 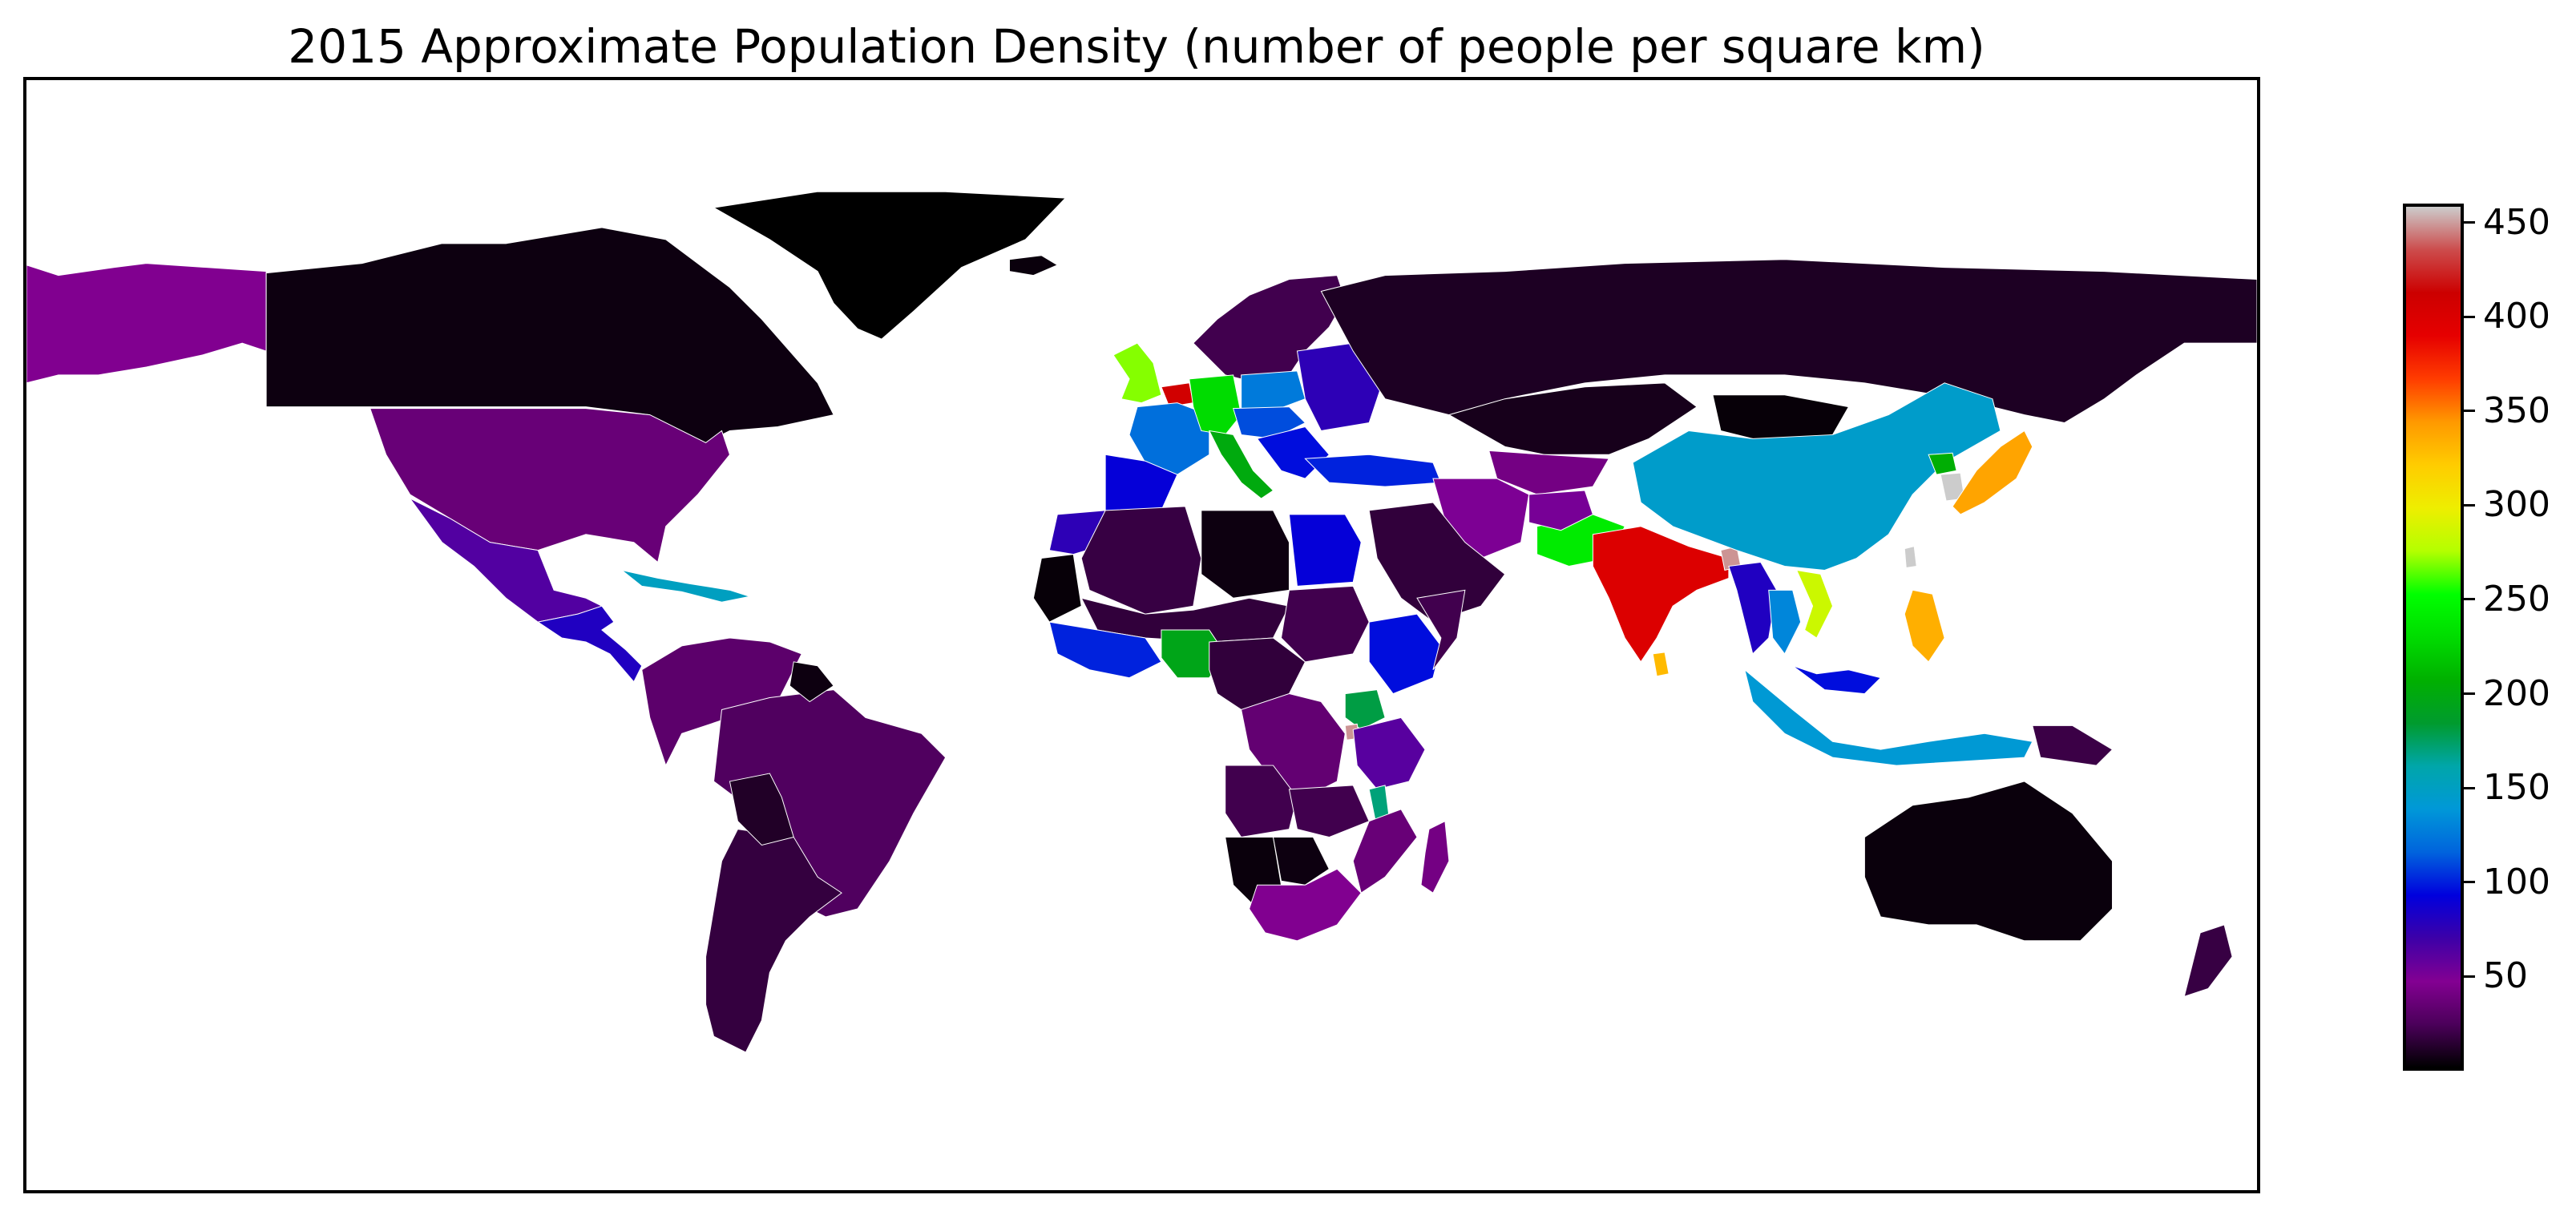 I want to click on region-zambia, so click(x=1329, y=811).